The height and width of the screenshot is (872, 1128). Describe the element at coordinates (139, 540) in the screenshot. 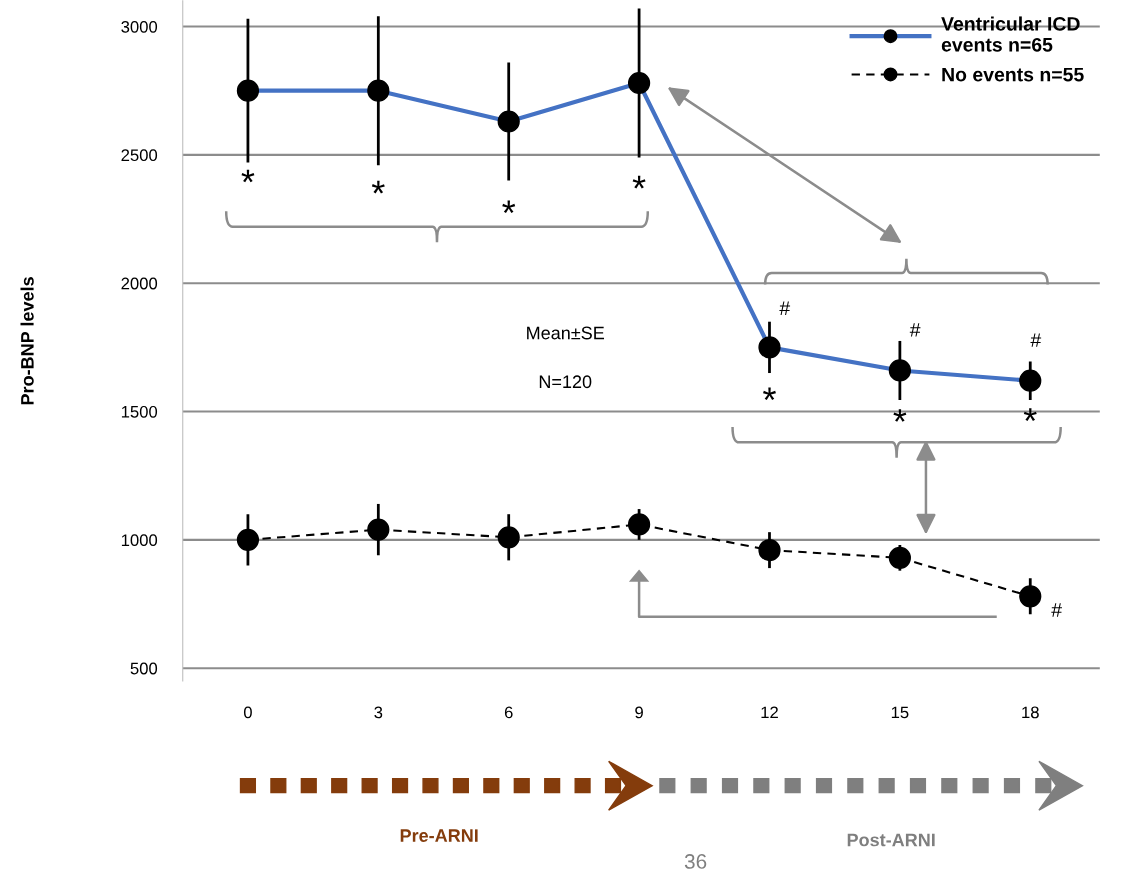

I see `y-tick-label: 1000` at that location.